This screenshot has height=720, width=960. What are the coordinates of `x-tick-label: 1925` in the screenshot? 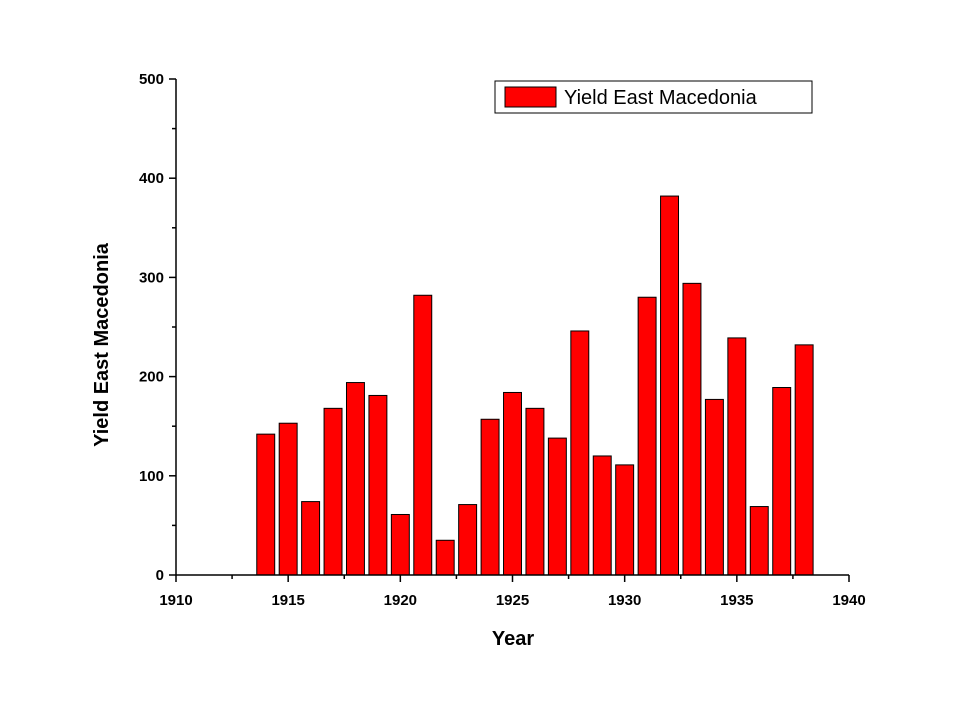 It's located at (512, 600).